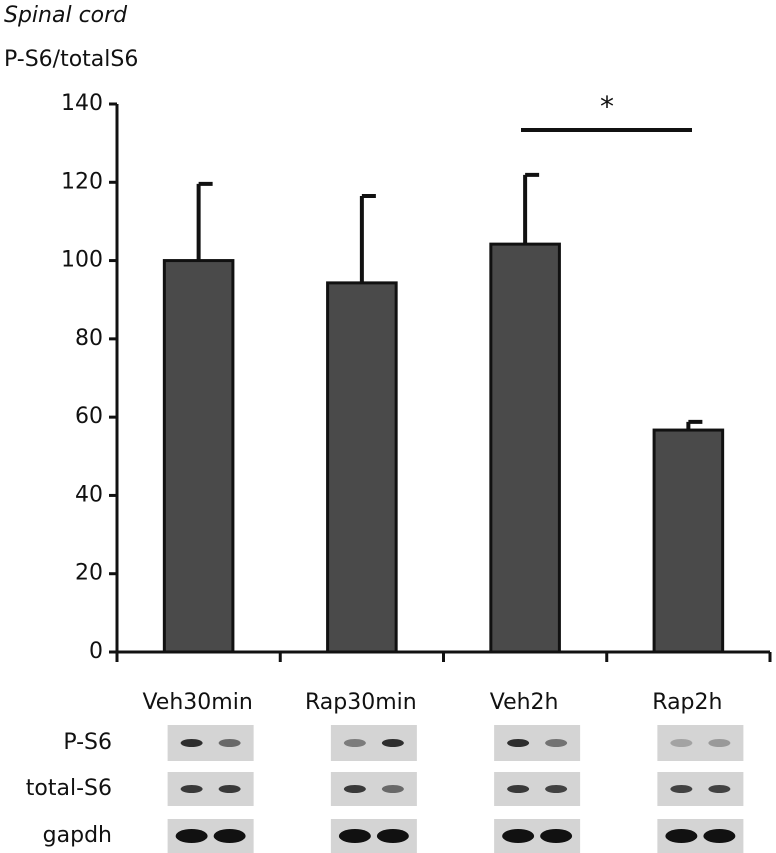  Describe the element at coordinates (197, 702) in the screenshot. I see `x-tick-label: Veh30min` at that location.